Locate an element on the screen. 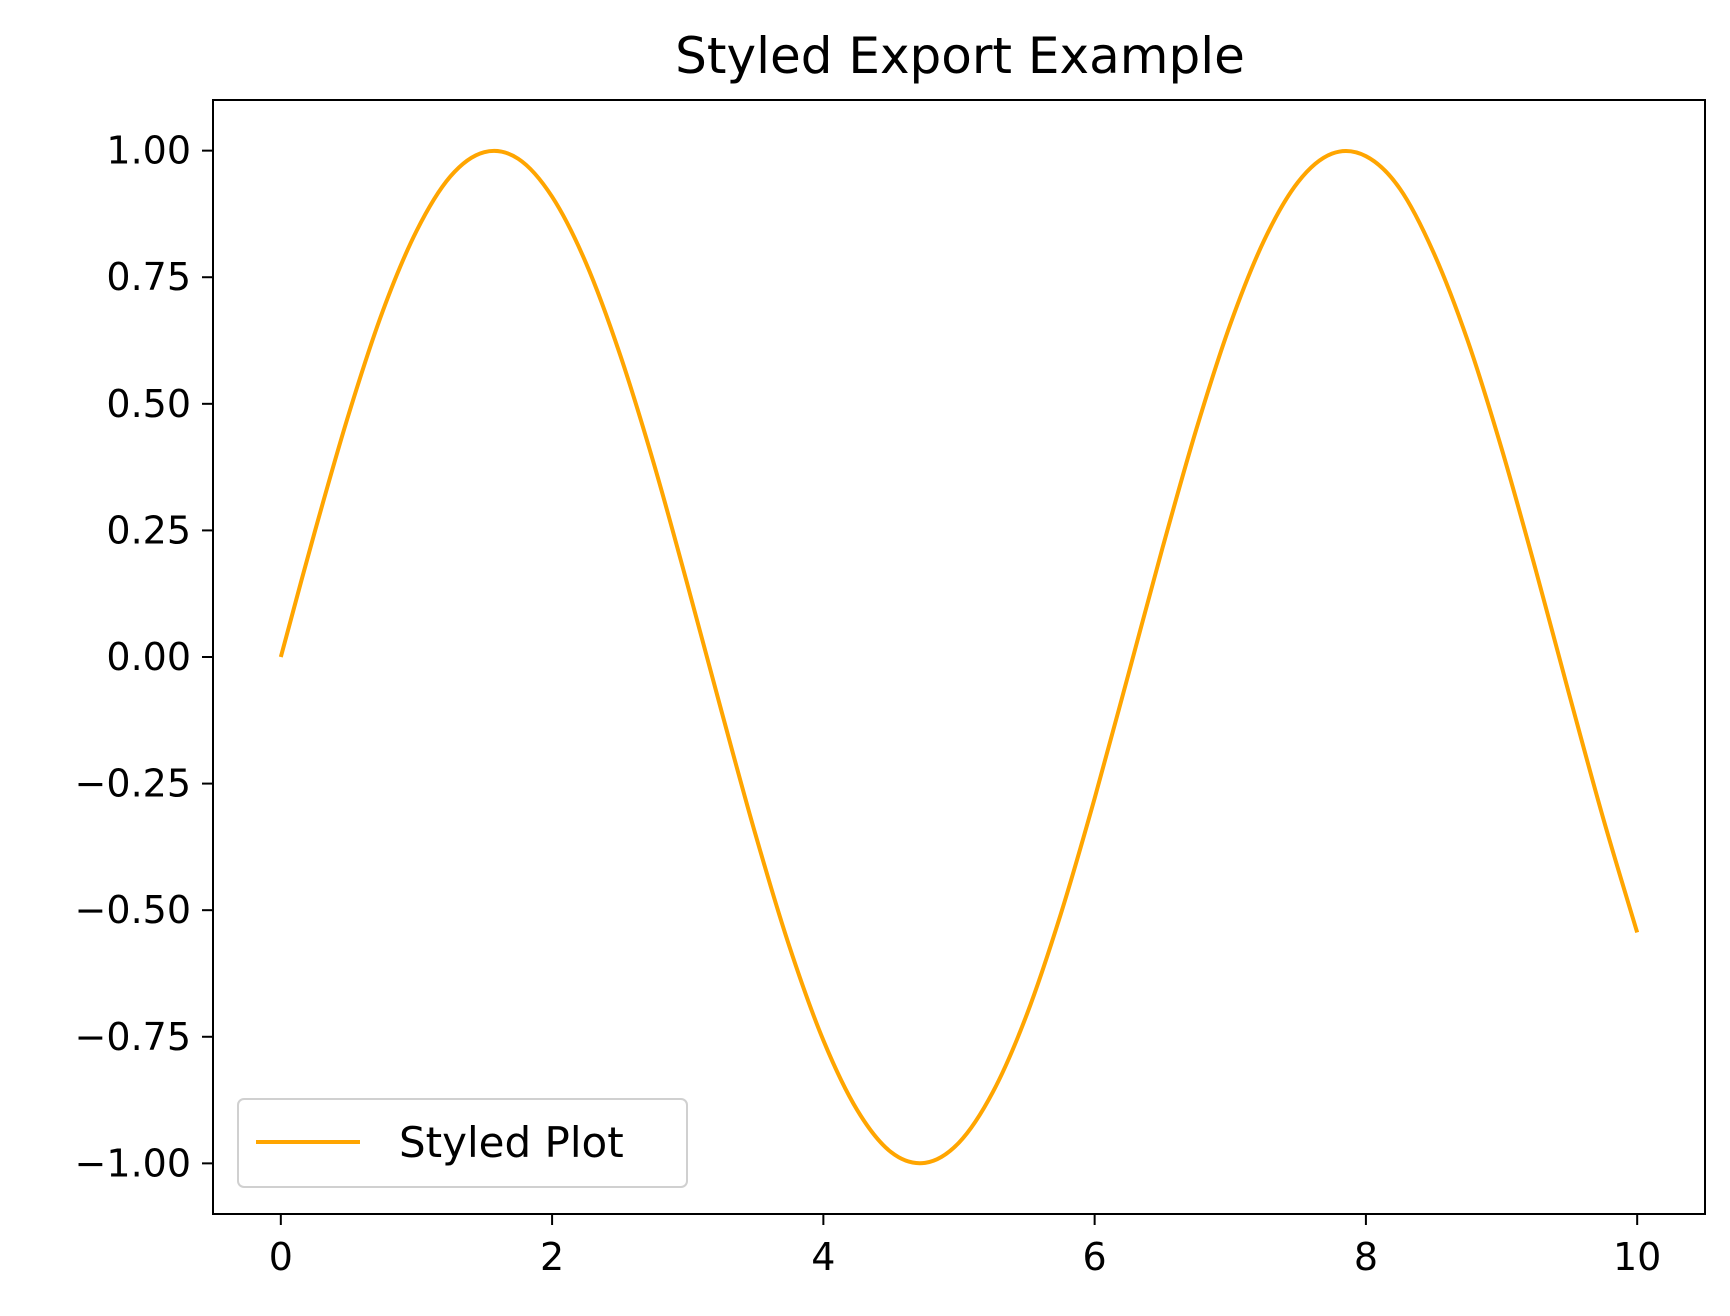 The width and height of the screenshot is (1730, 1316). legend-box is located at coordinates (462, 1143).